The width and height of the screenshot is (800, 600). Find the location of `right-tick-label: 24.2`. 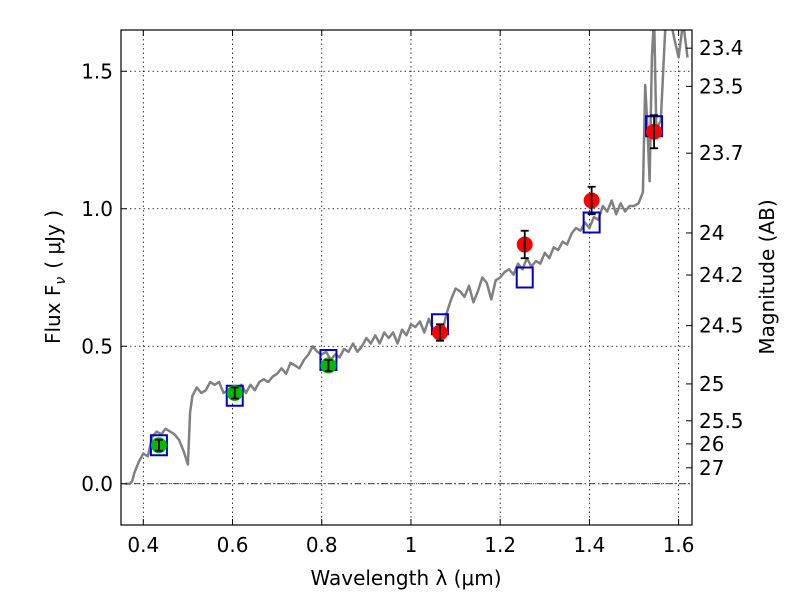

right-tick-label: 24.2 is located at coordinates (721, 275).